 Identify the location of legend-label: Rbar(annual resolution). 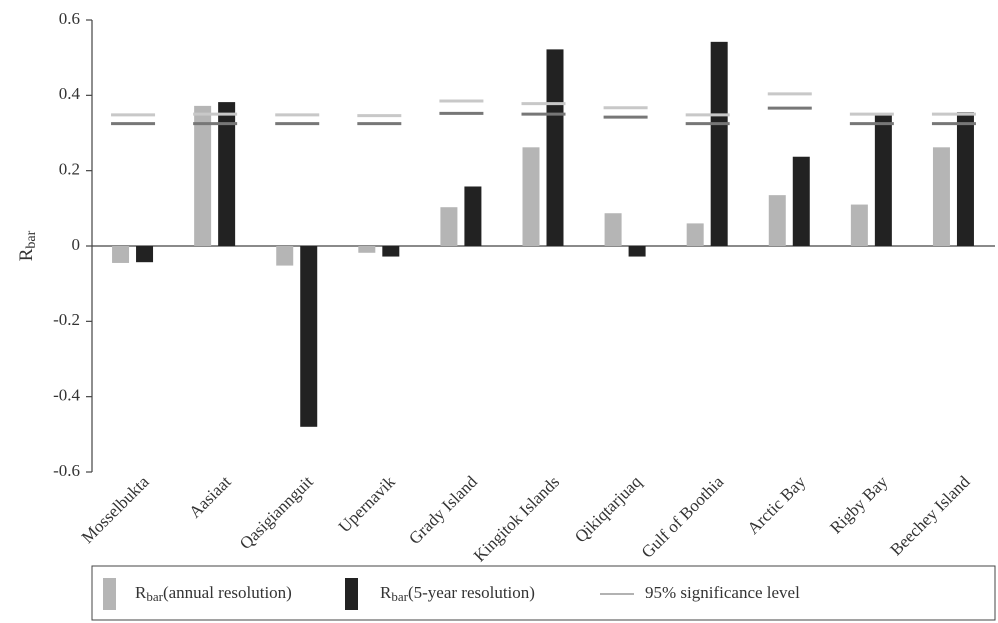
(213, 593).